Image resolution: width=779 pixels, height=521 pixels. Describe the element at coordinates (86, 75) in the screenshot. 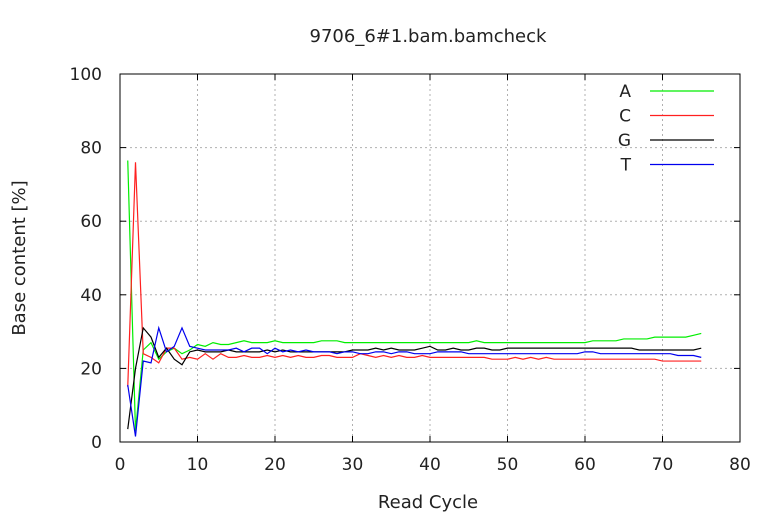

I see `y-tick-label: 100` at that location.